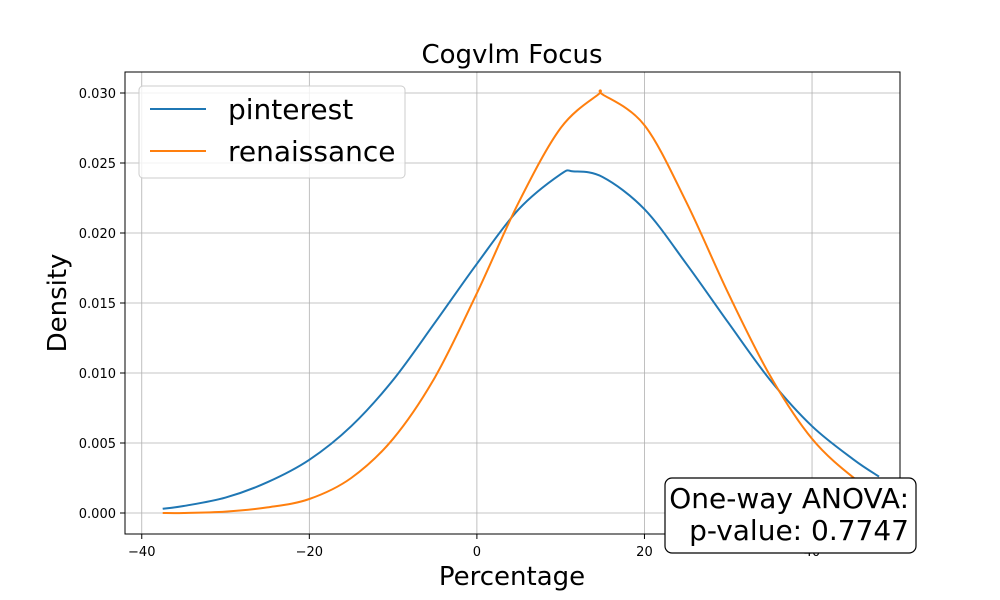 The width and height of the screenshot is (1000, 600). I want to click on anova-title: One-way ANOVA:, so click(789, 498).